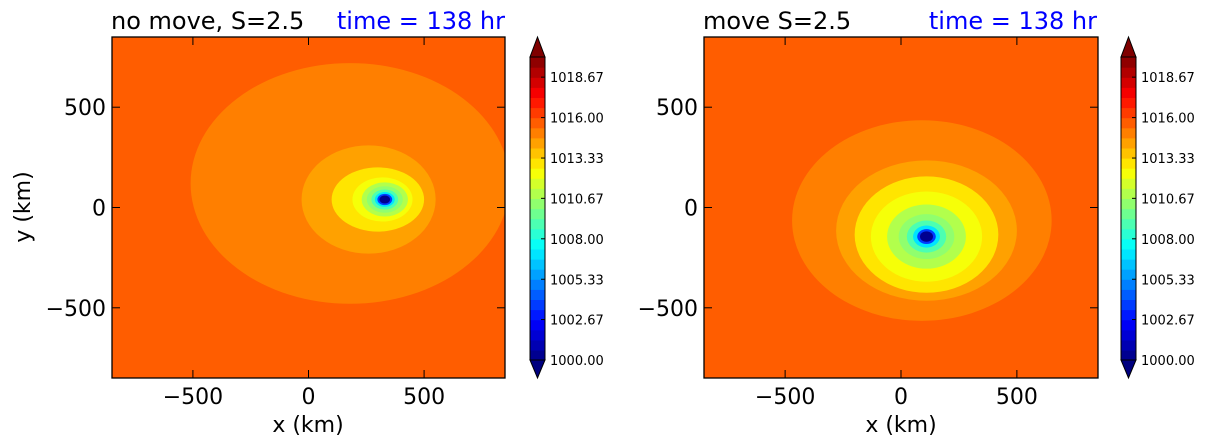  Describe the element at coordinates (901, 397) in the screenshot. I see `x-tick-label: 0` at that location.